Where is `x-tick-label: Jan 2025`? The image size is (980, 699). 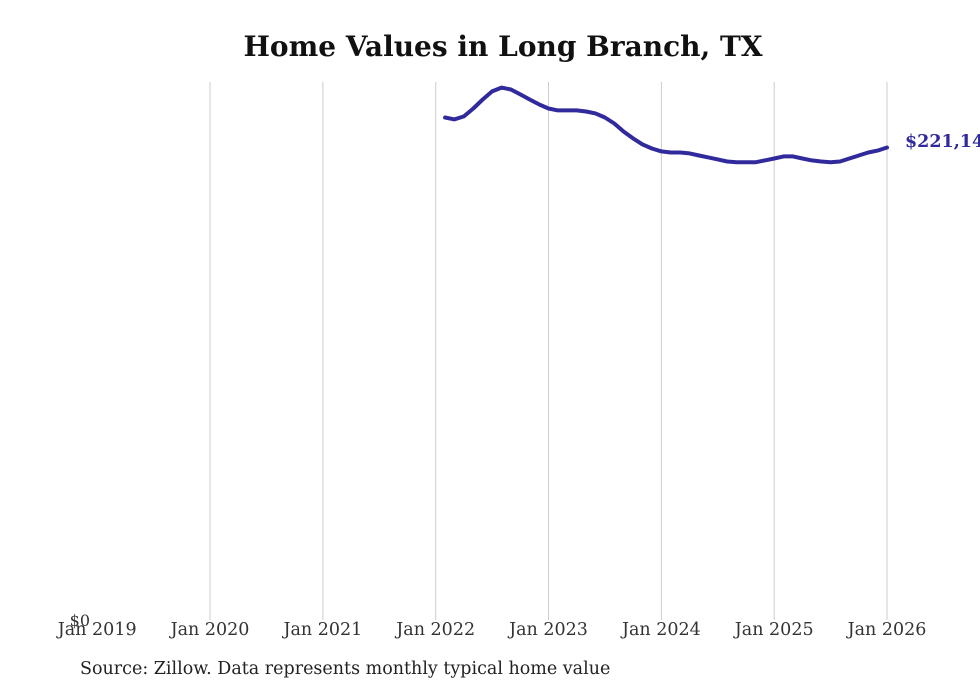
x-tick-label: Jan 2025 is located at coordinates (774, 630).